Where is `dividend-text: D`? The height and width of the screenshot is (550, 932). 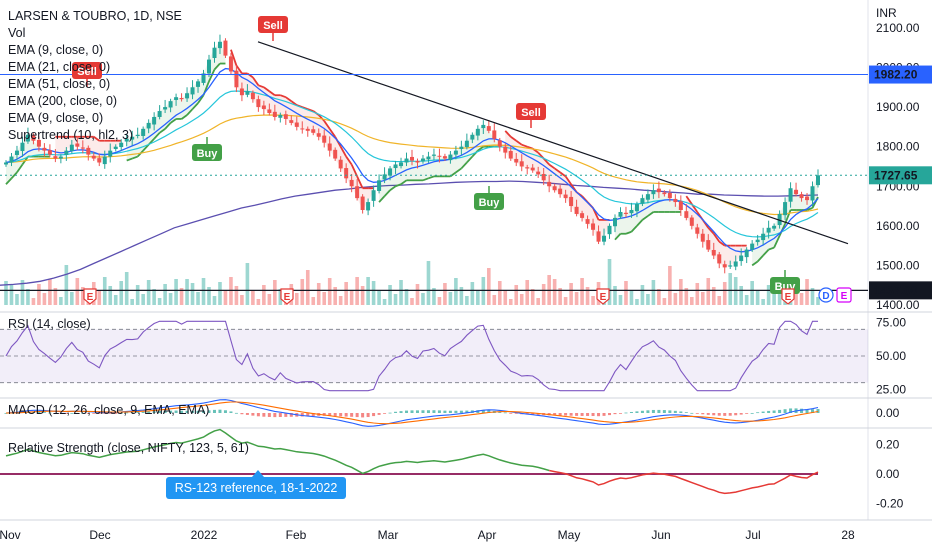
dividend-text: D is located at coordinates (825, 296).